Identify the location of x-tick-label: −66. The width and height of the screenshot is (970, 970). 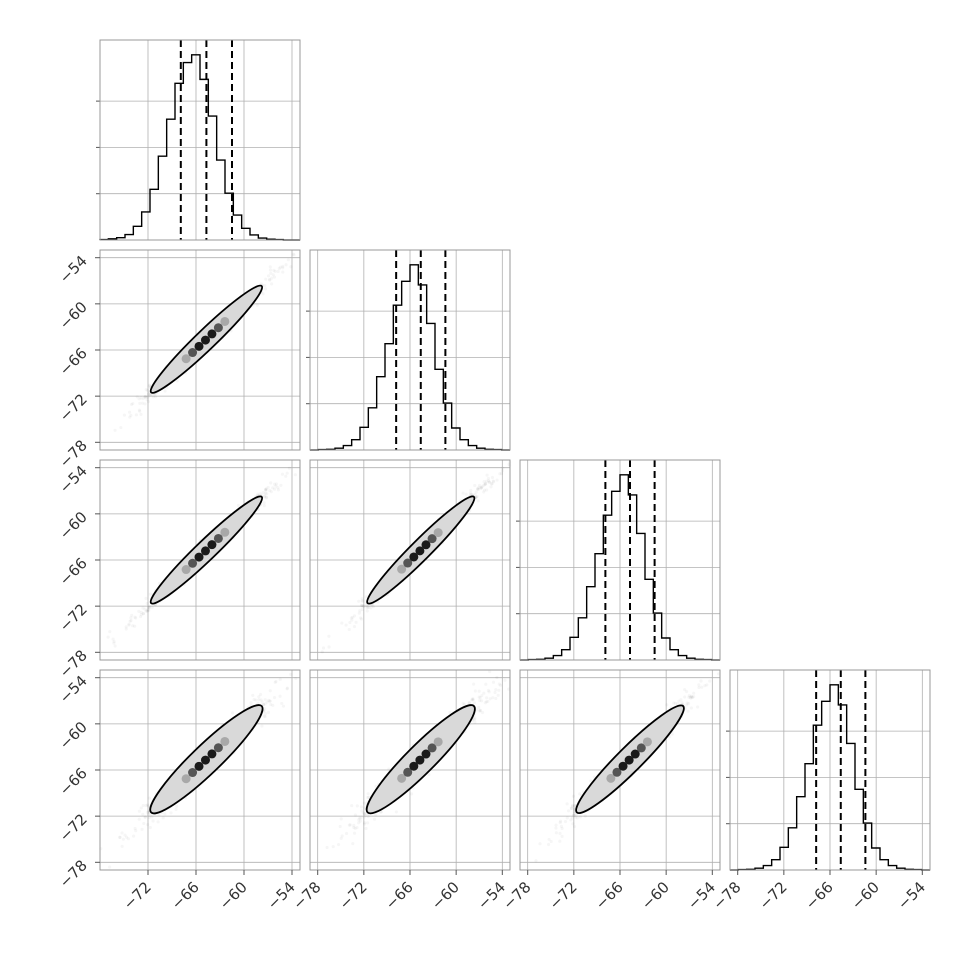
(399, 895).